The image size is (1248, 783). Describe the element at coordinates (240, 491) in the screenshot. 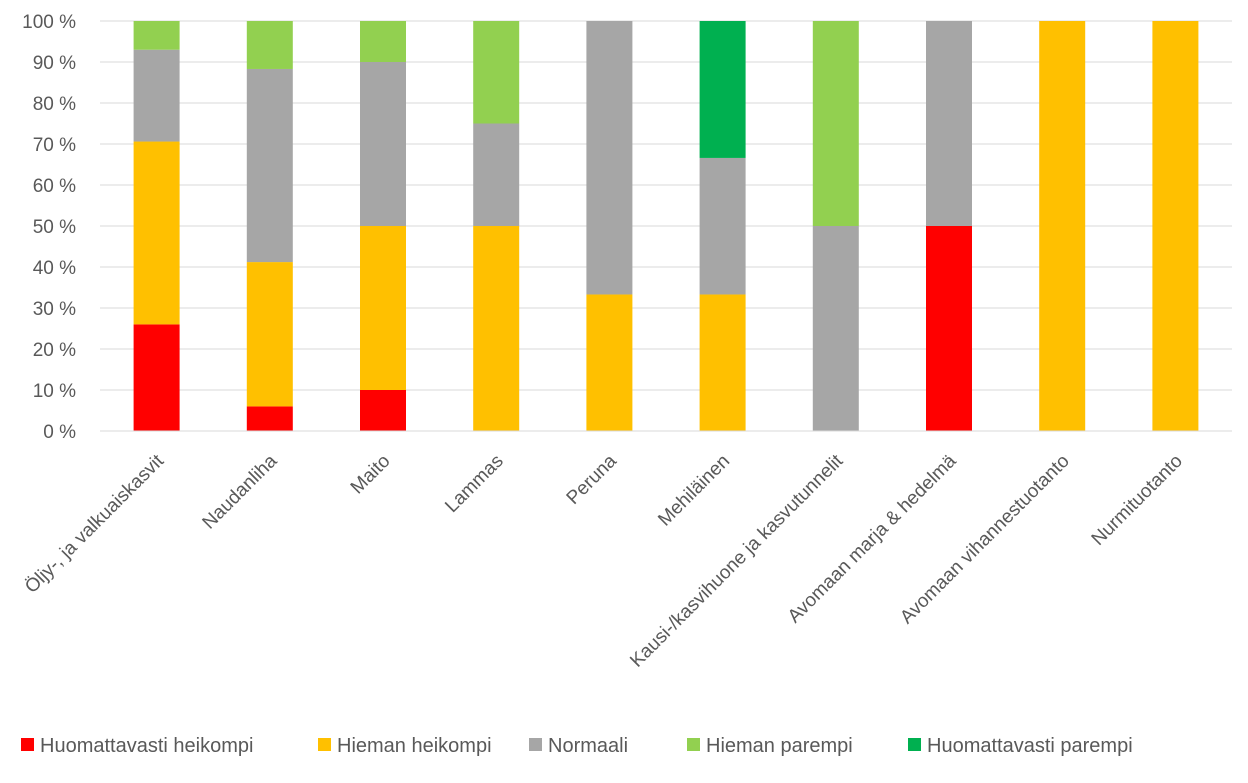

I see `x-category-label: Naudanliha` at that location.